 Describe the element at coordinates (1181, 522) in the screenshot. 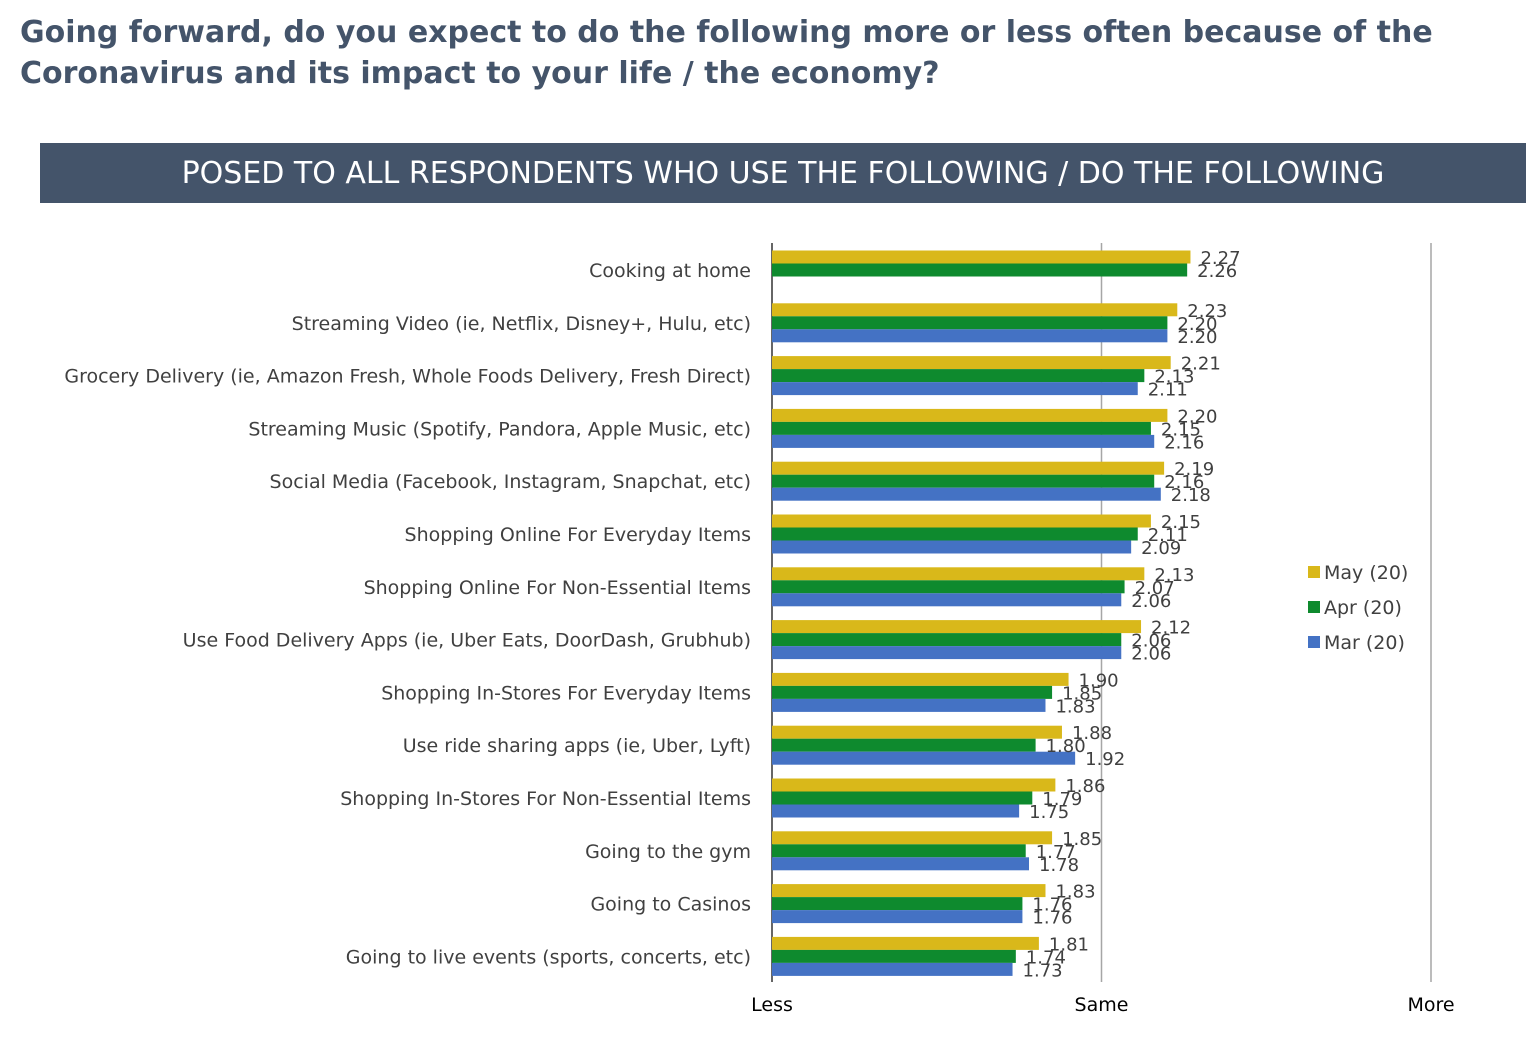

I see `value-label-may: 2.15` at that location.